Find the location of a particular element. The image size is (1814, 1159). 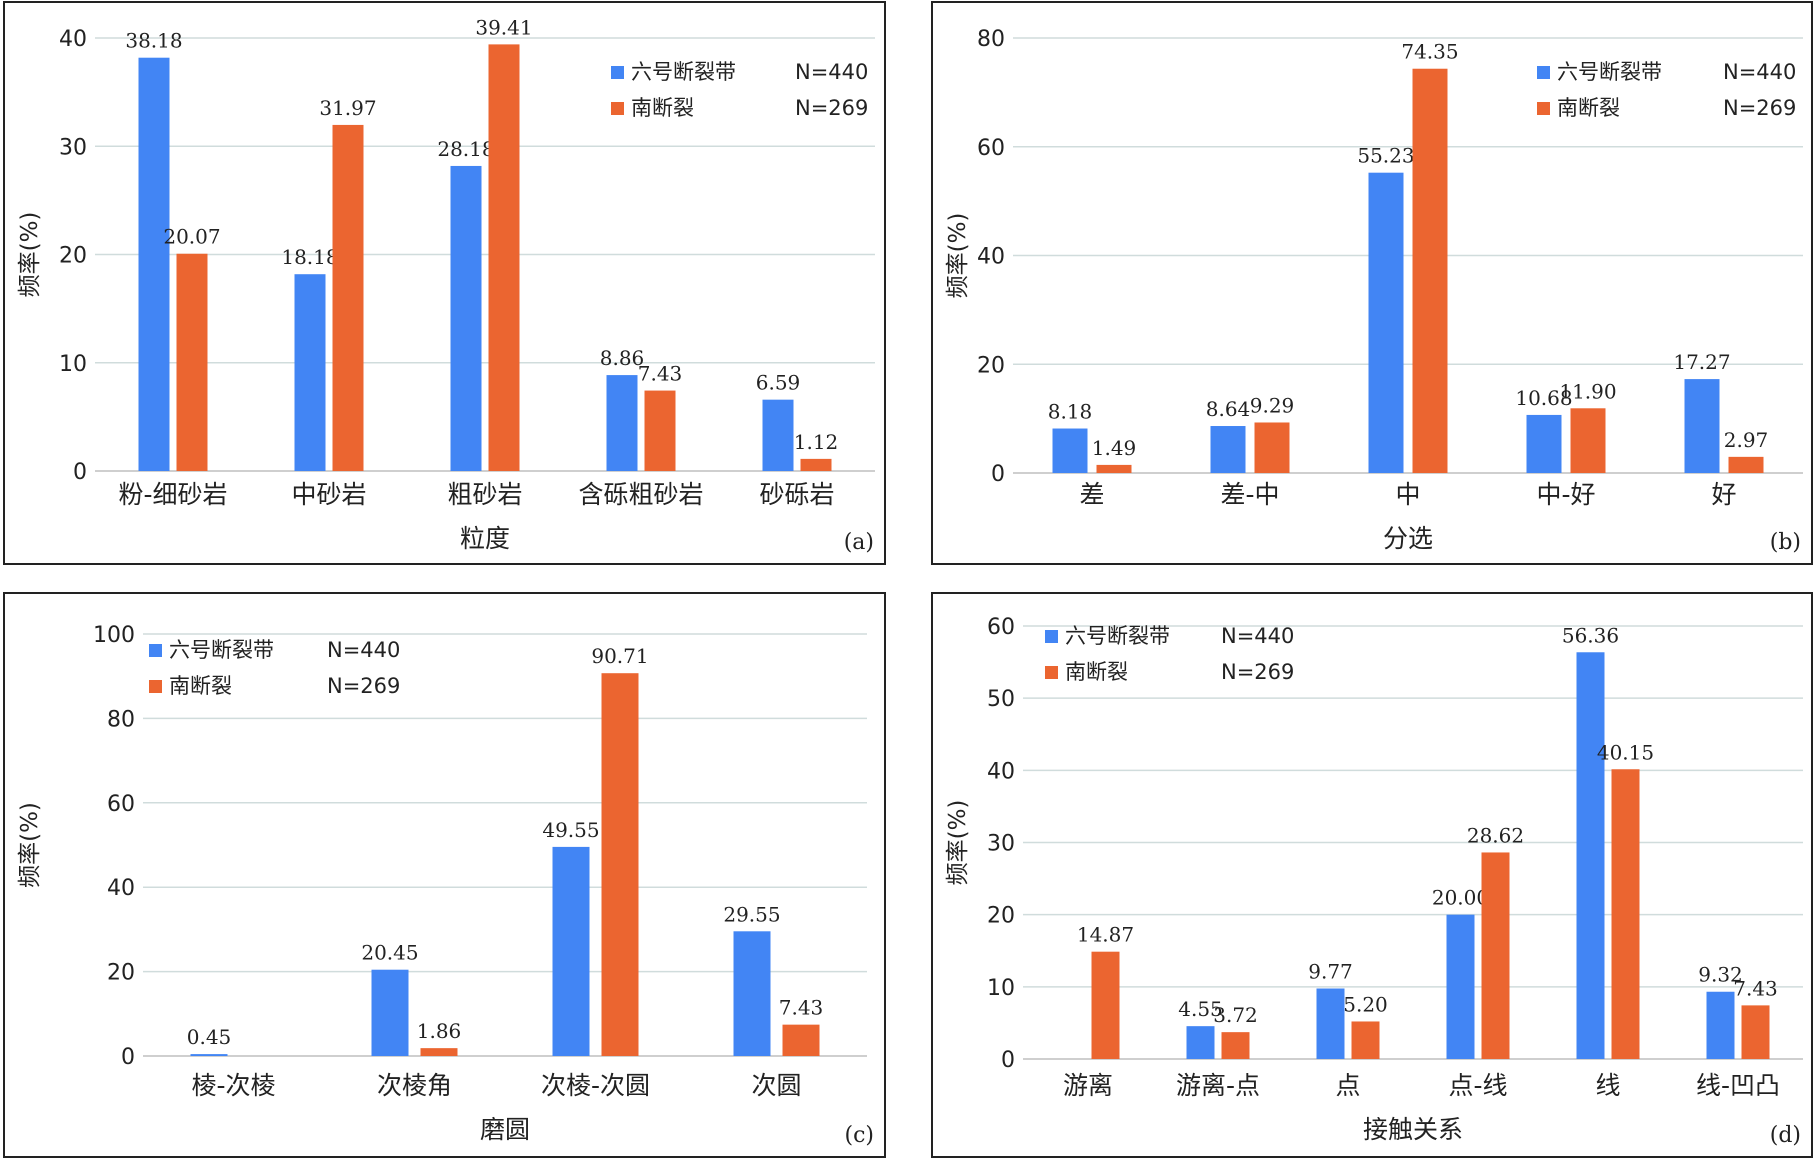

x-tick-label: 线 is located at coordinates (1607, 1085).